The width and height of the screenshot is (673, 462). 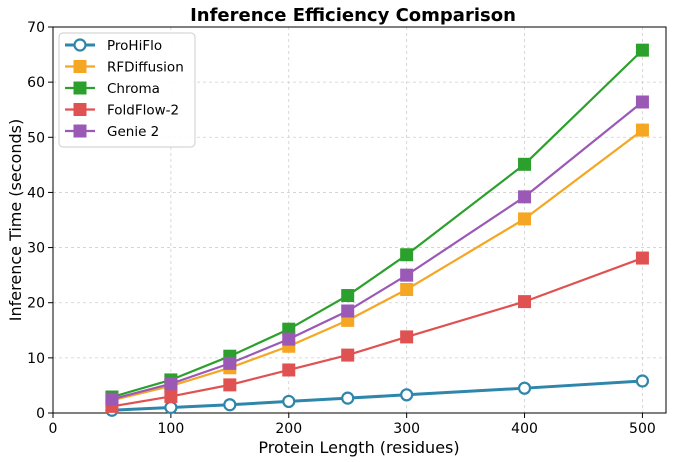 What do you see at coordinates (406, 429) in the screenshot?
I see `x-tick-label: 300` at bounding box center [406, 429].